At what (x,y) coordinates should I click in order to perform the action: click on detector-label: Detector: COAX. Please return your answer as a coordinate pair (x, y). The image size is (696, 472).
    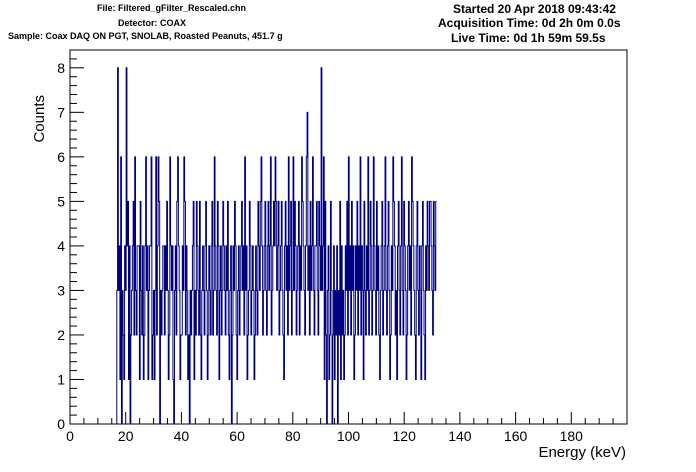
    Looking at the image, I should click on (152, 23).